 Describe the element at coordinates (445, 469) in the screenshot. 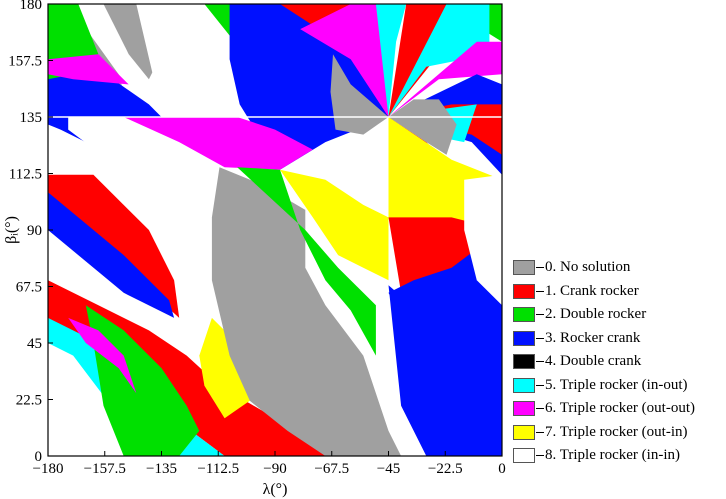

I see `x-tick-label: −22.5` at that location.